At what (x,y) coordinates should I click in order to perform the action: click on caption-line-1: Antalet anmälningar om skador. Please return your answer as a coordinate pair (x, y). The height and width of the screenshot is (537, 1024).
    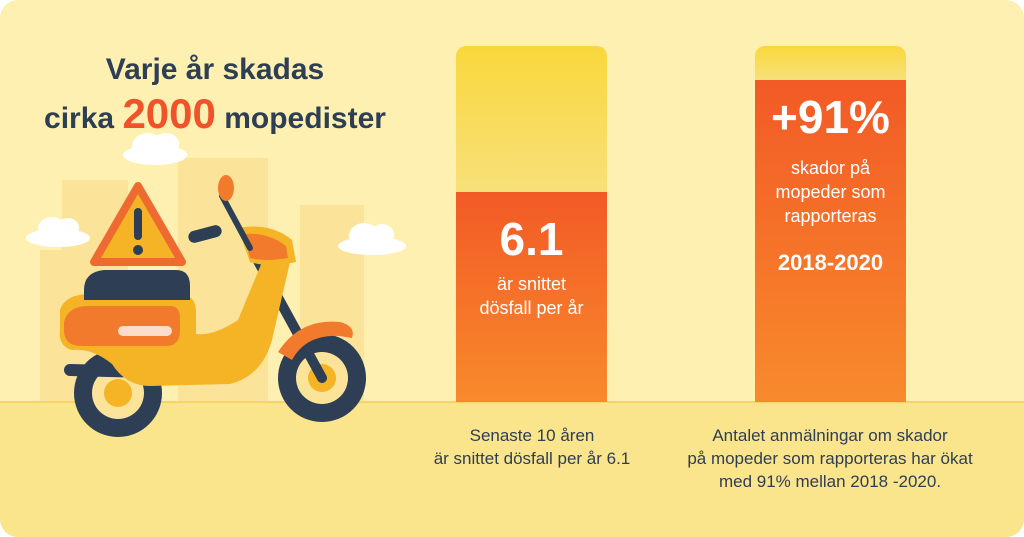
    Looking at the image, I should click on (830, 435).